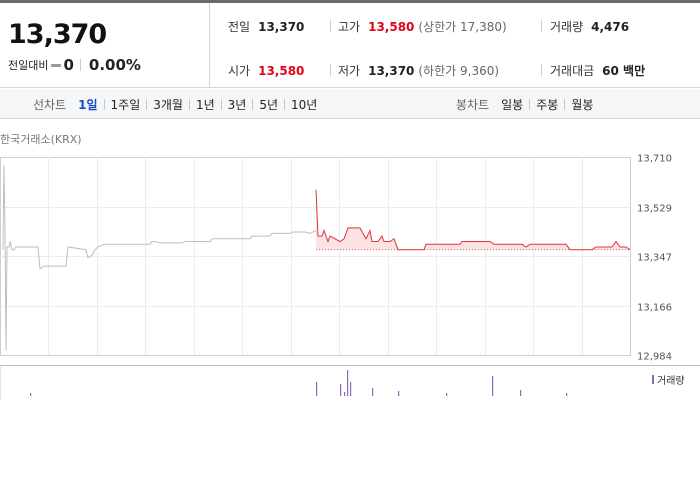 This screenshot has width=700, height=490. What do you see at coordinates (654, 308) in the screenshot?
I see `y-tick-label: 13,166` at bounding box center [654, 308].